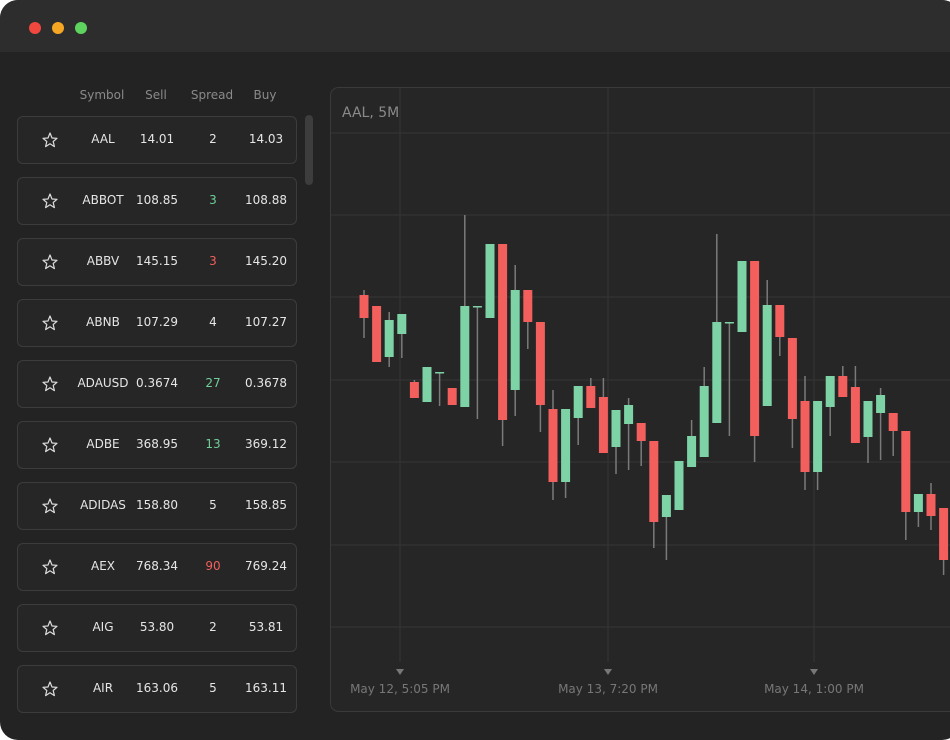  I want to click on cell-buy: 769.24, so click(266, 566).